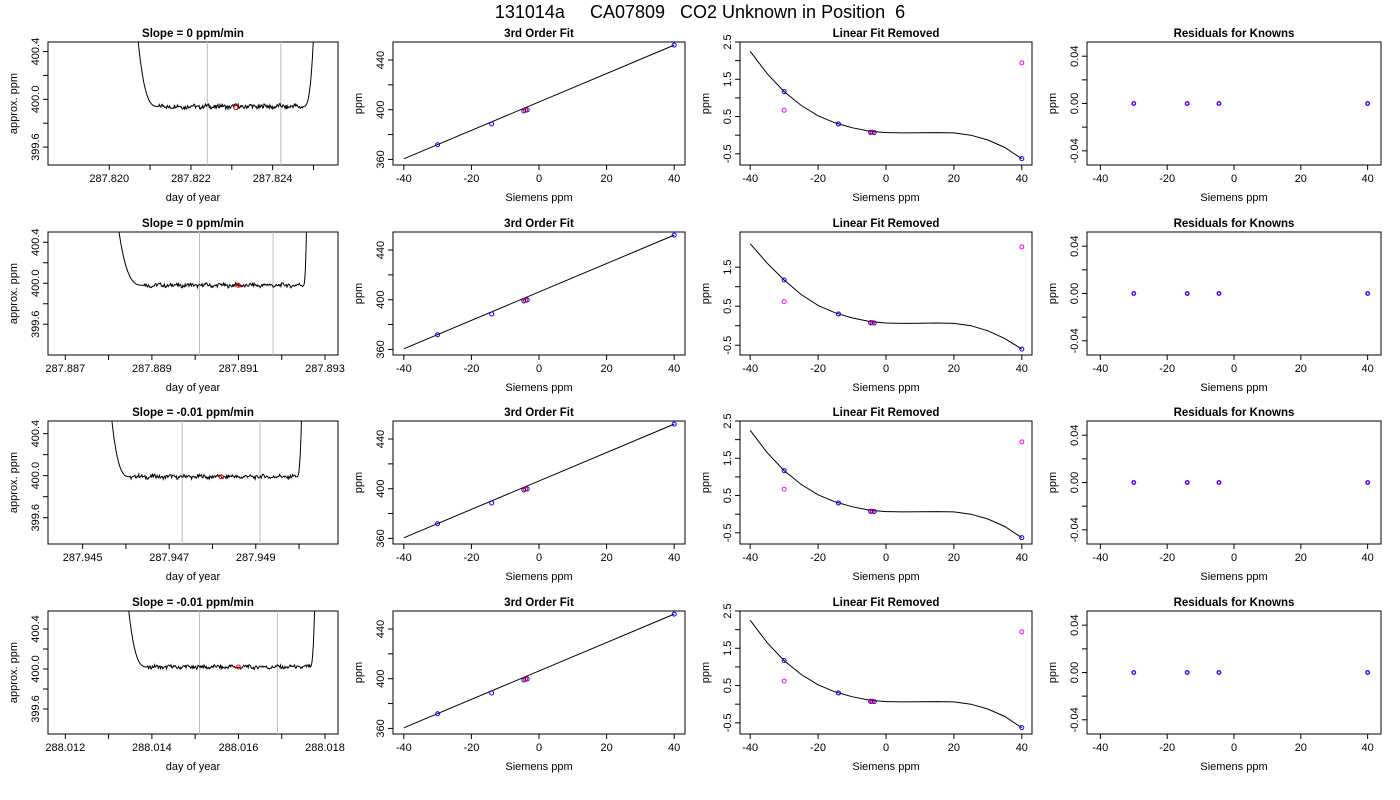  Describe the element at coordinates (206, 451) in the screenshot. I see `concentration-trace` at that location.